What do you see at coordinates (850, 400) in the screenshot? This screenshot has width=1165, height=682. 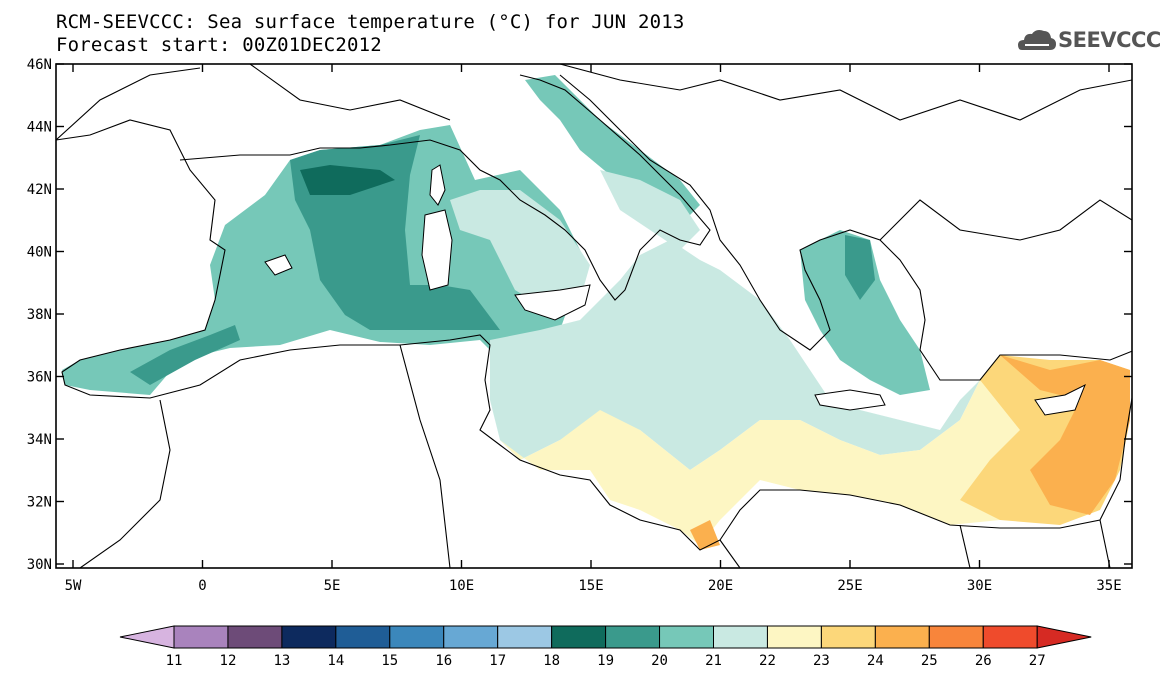 I see `island-crete` at bounding box center [850, 400].